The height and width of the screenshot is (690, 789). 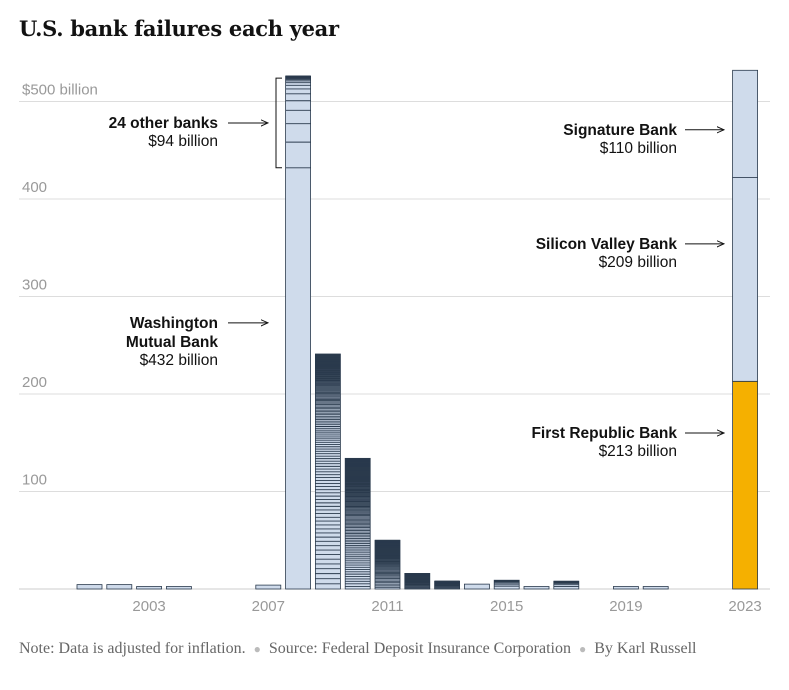 I want to click on bar-2017, so click(x=566, y=585).